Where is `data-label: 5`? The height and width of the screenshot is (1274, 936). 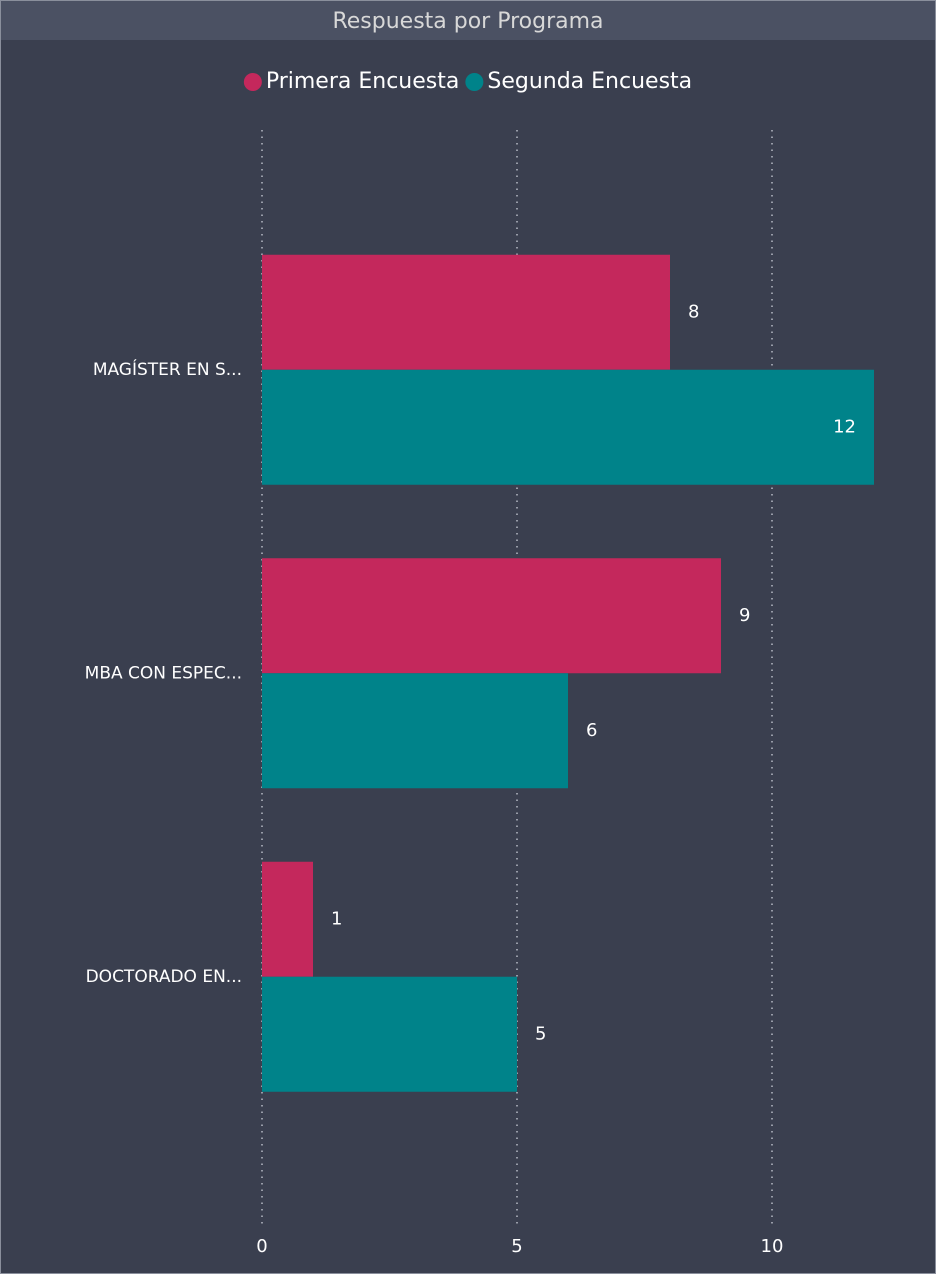 data-label: 5 is located at coordinates (540, 1033).